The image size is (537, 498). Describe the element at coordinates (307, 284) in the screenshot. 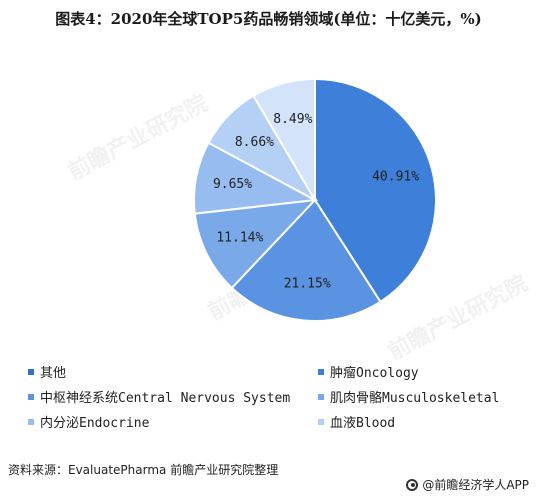

I see `slice-label-1: 21.15%` at that location.